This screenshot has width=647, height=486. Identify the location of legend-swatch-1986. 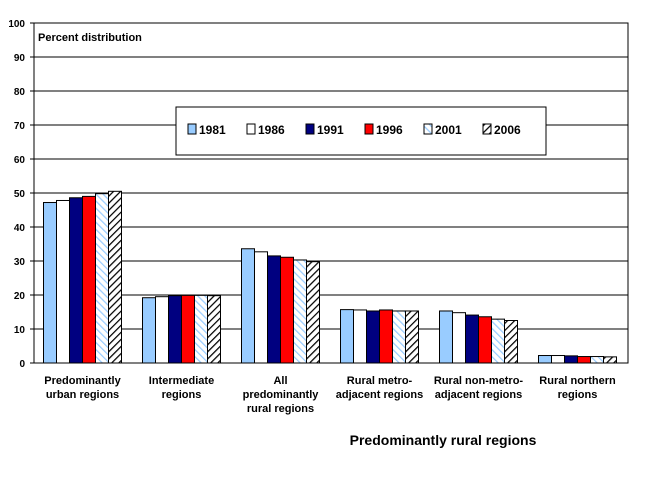
(251, 129).